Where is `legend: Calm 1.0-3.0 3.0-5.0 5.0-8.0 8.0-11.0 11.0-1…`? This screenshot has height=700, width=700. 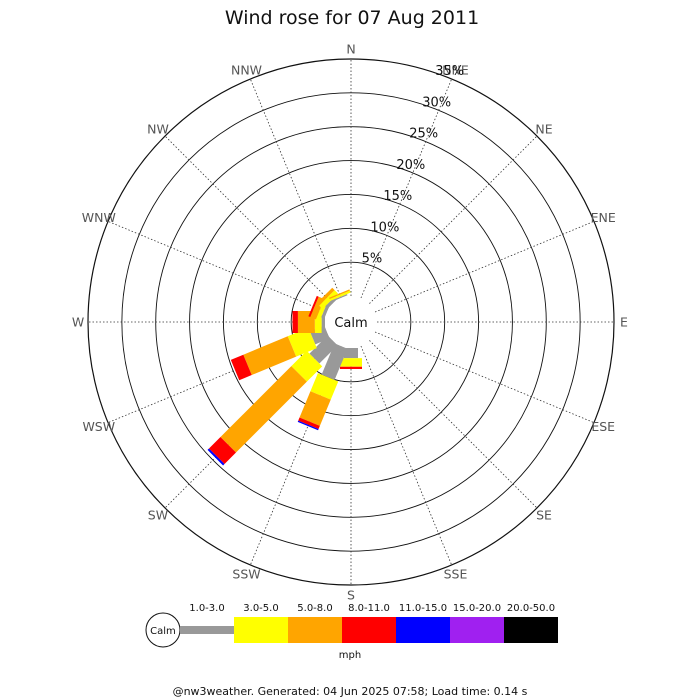 legend: Calm 1.0-3.0 3.0-5.0 5.0-8.0 8.0-11.0 11.0-1… is located at coordinates (351, 632).